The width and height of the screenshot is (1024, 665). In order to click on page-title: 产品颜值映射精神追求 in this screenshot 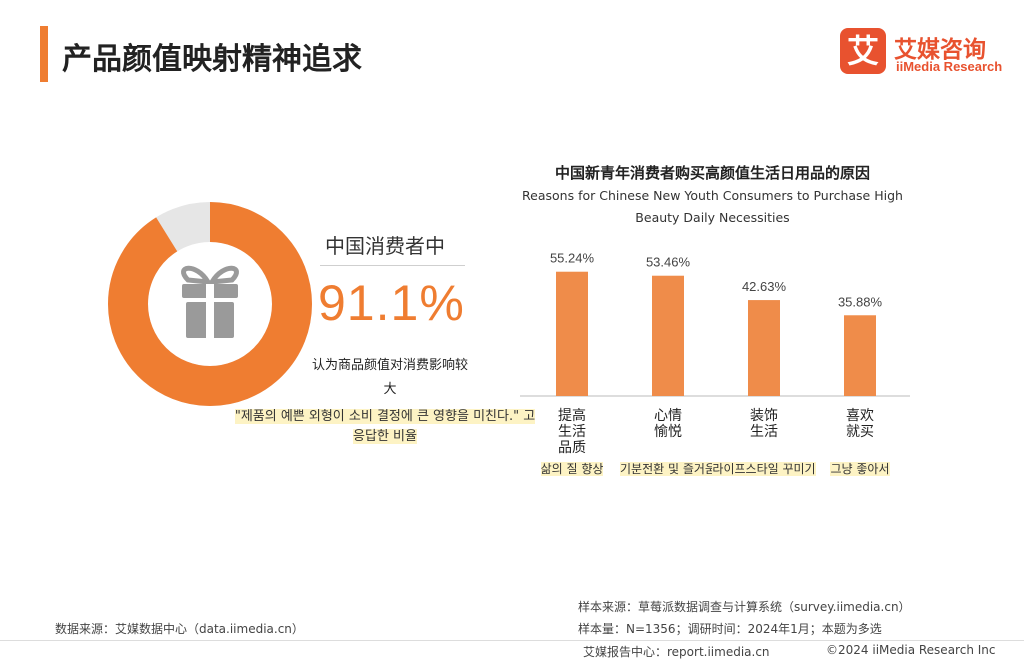, I will do `click(212, 59)`.